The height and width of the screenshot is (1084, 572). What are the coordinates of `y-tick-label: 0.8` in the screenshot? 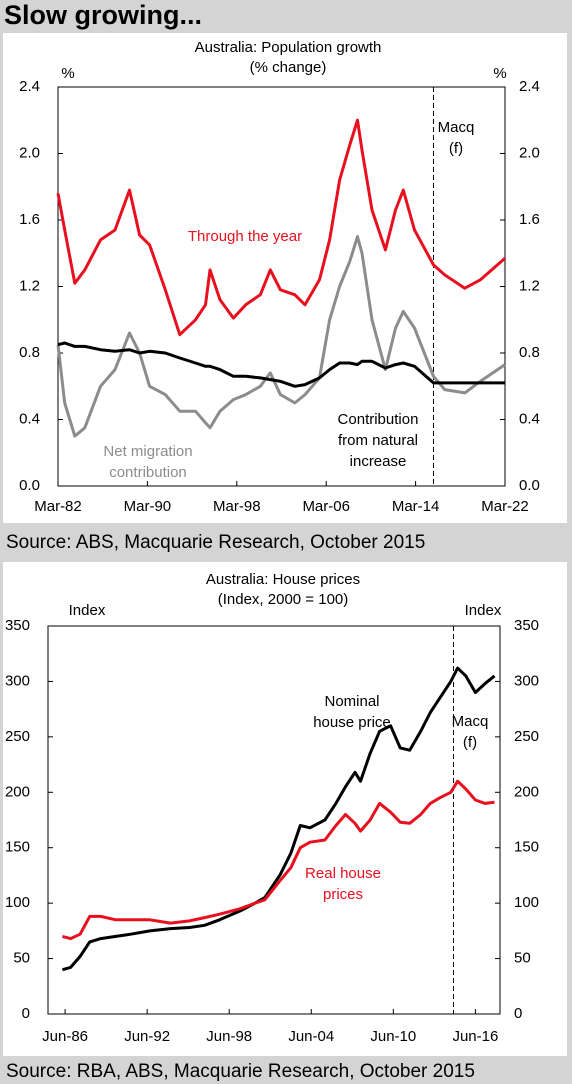 It's located at (29, 352).